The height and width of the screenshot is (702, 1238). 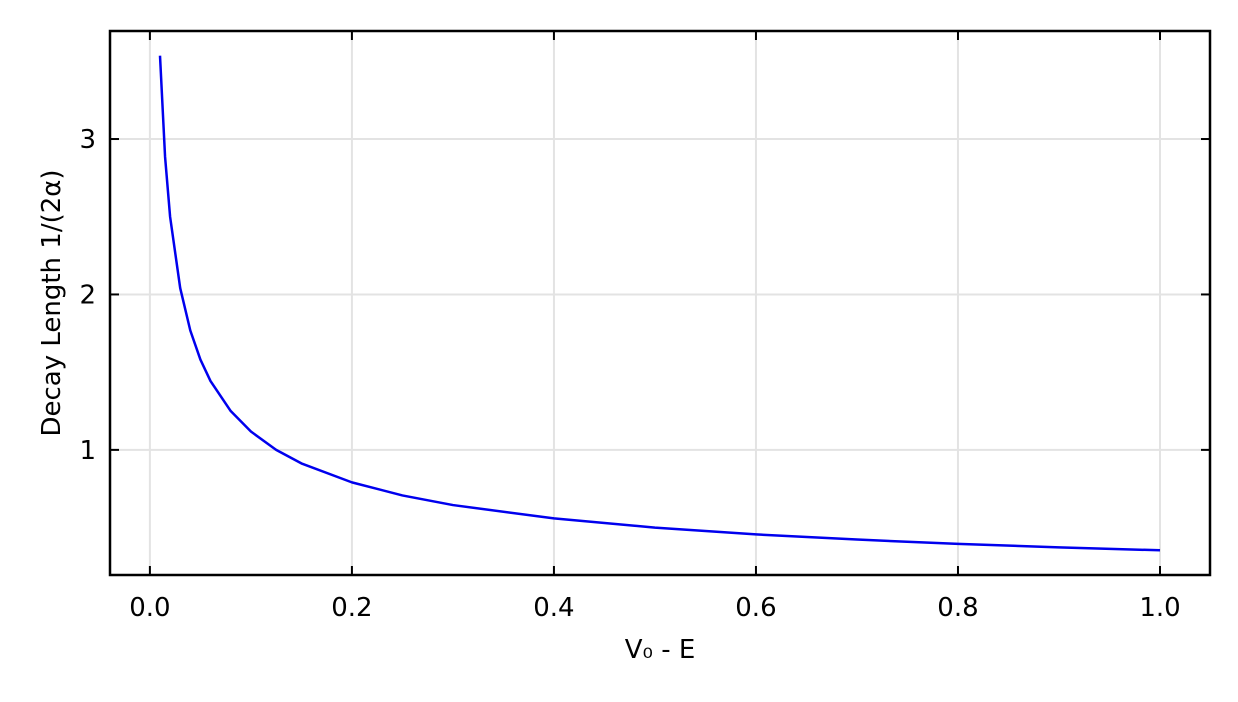 What do you see at coordinates (87, 451) in the screenshot?
I see `y-tick-label: 1` at bounding box center [87, 451].